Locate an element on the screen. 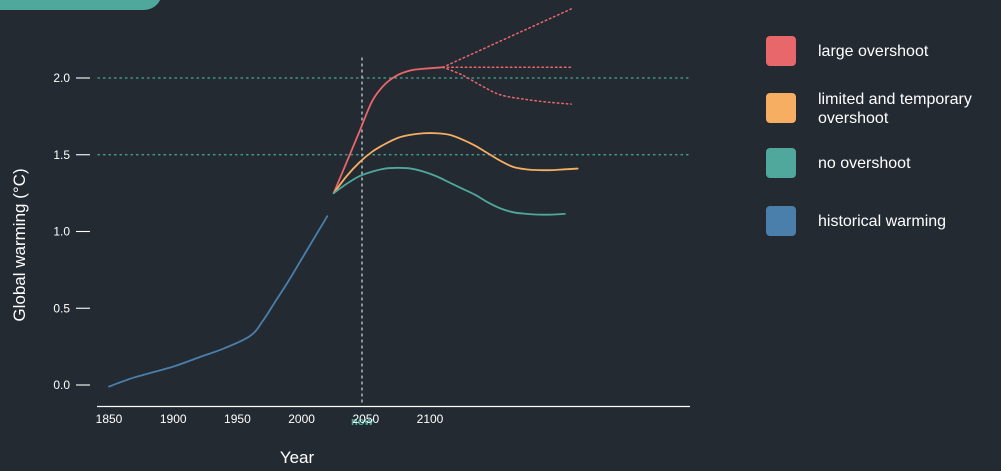  y-tick-label: 2.0 is located at coordinates (61, 78).